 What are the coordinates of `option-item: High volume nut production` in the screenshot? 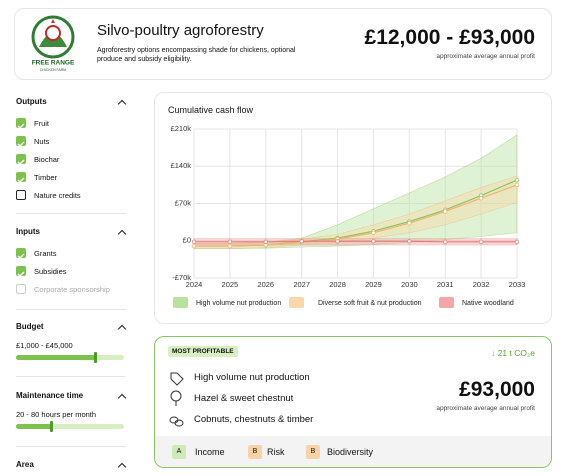 It's located at (252, 377).